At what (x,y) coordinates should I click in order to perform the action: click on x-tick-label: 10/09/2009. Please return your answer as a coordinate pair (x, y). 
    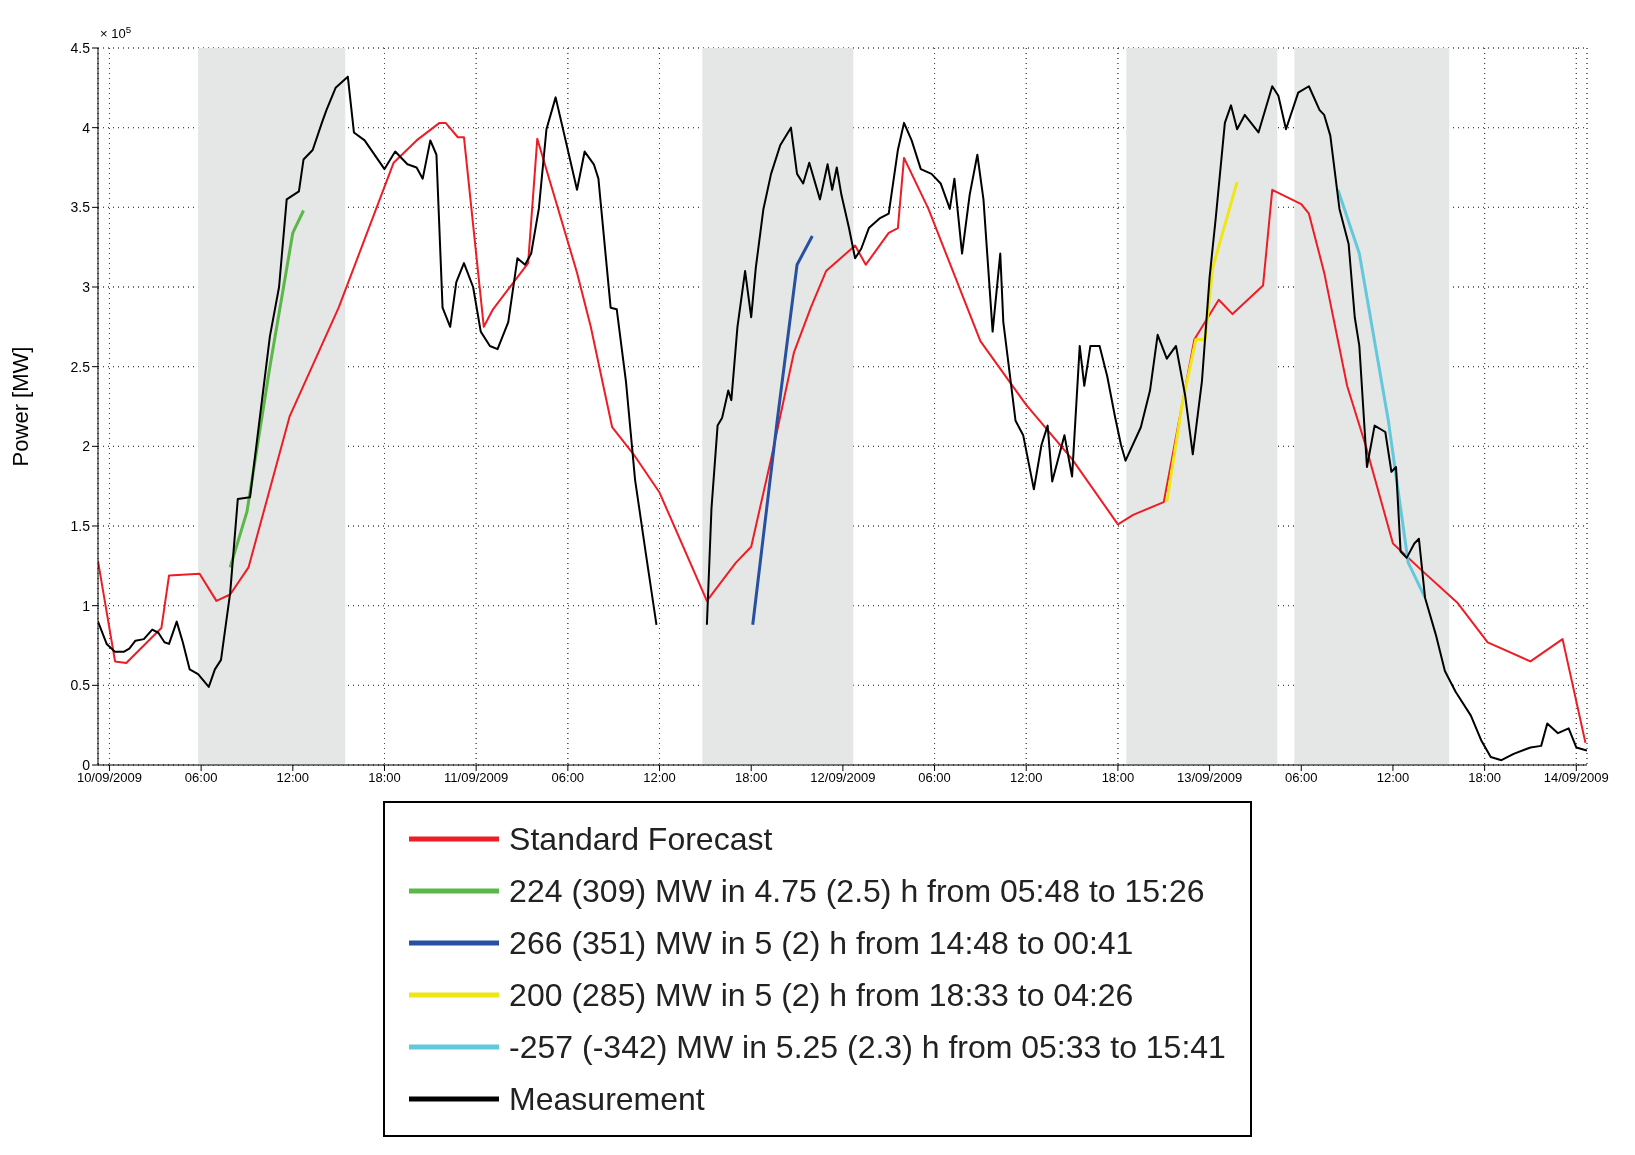
    Looking at the image, I should click on (109, 778).